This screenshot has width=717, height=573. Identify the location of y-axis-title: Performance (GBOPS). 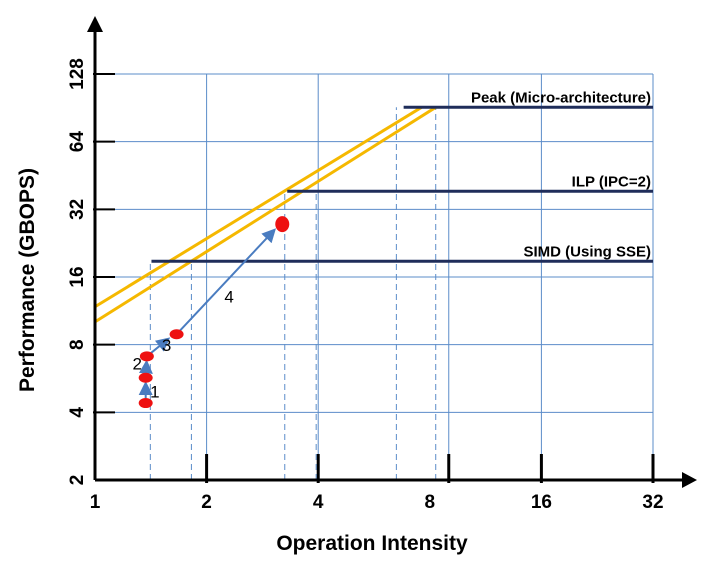
(27, 280).